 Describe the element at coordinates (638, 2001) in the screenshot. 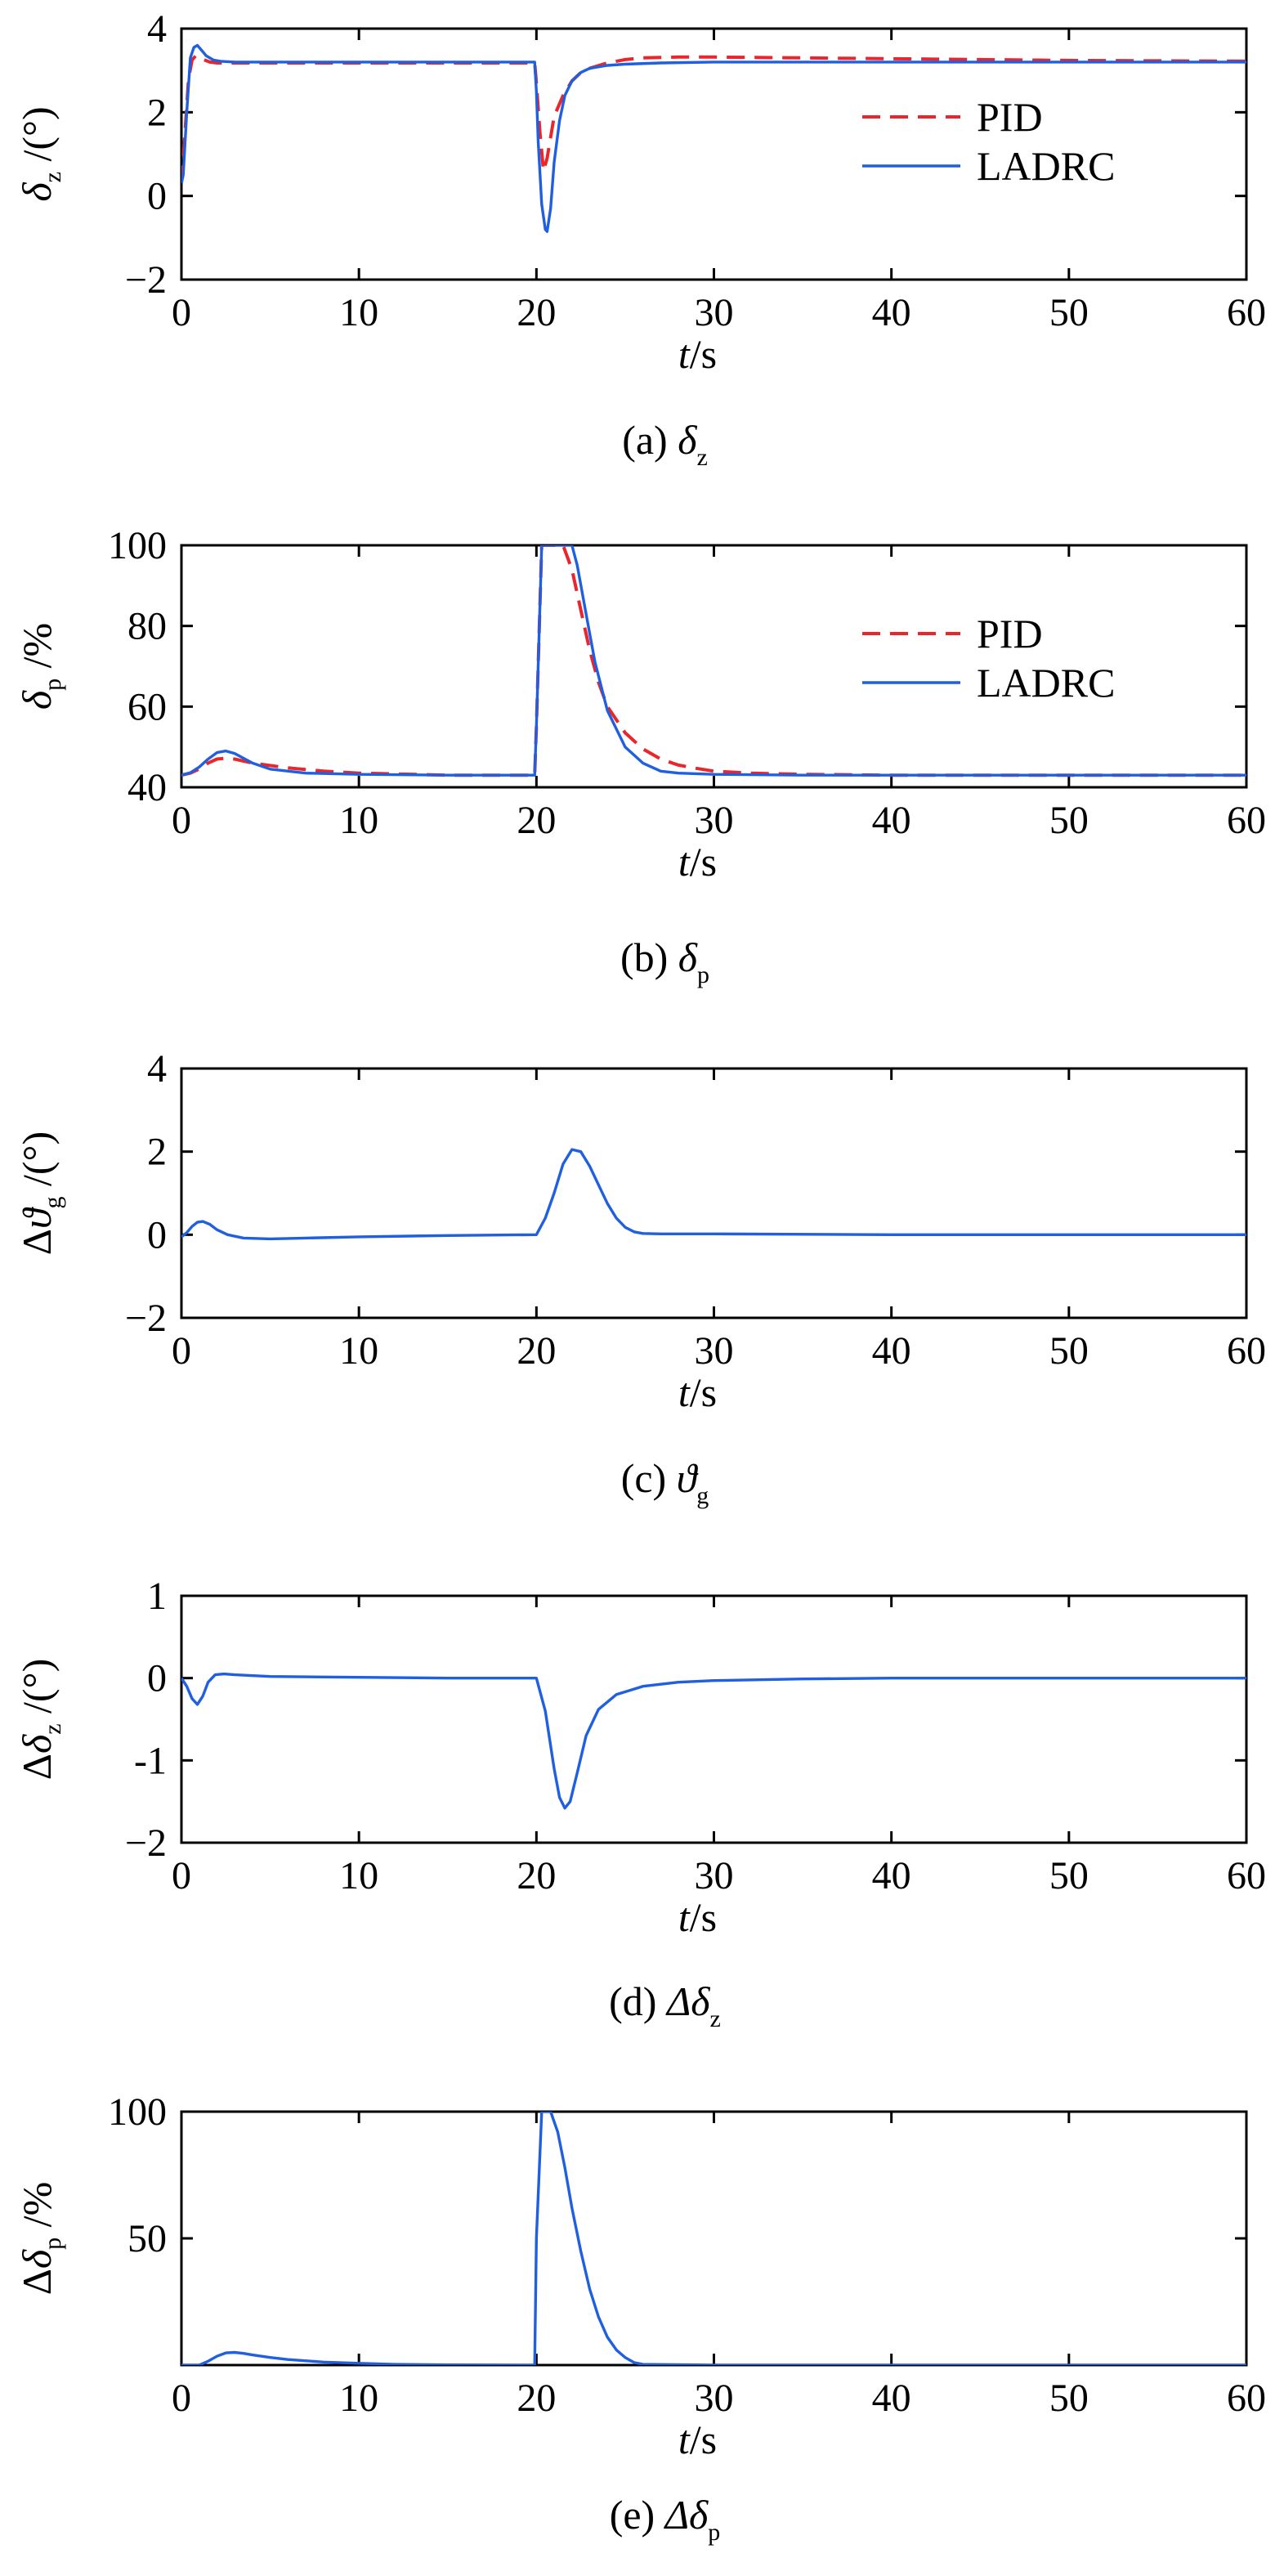

I see `caption-prefix: (d)` at that location.